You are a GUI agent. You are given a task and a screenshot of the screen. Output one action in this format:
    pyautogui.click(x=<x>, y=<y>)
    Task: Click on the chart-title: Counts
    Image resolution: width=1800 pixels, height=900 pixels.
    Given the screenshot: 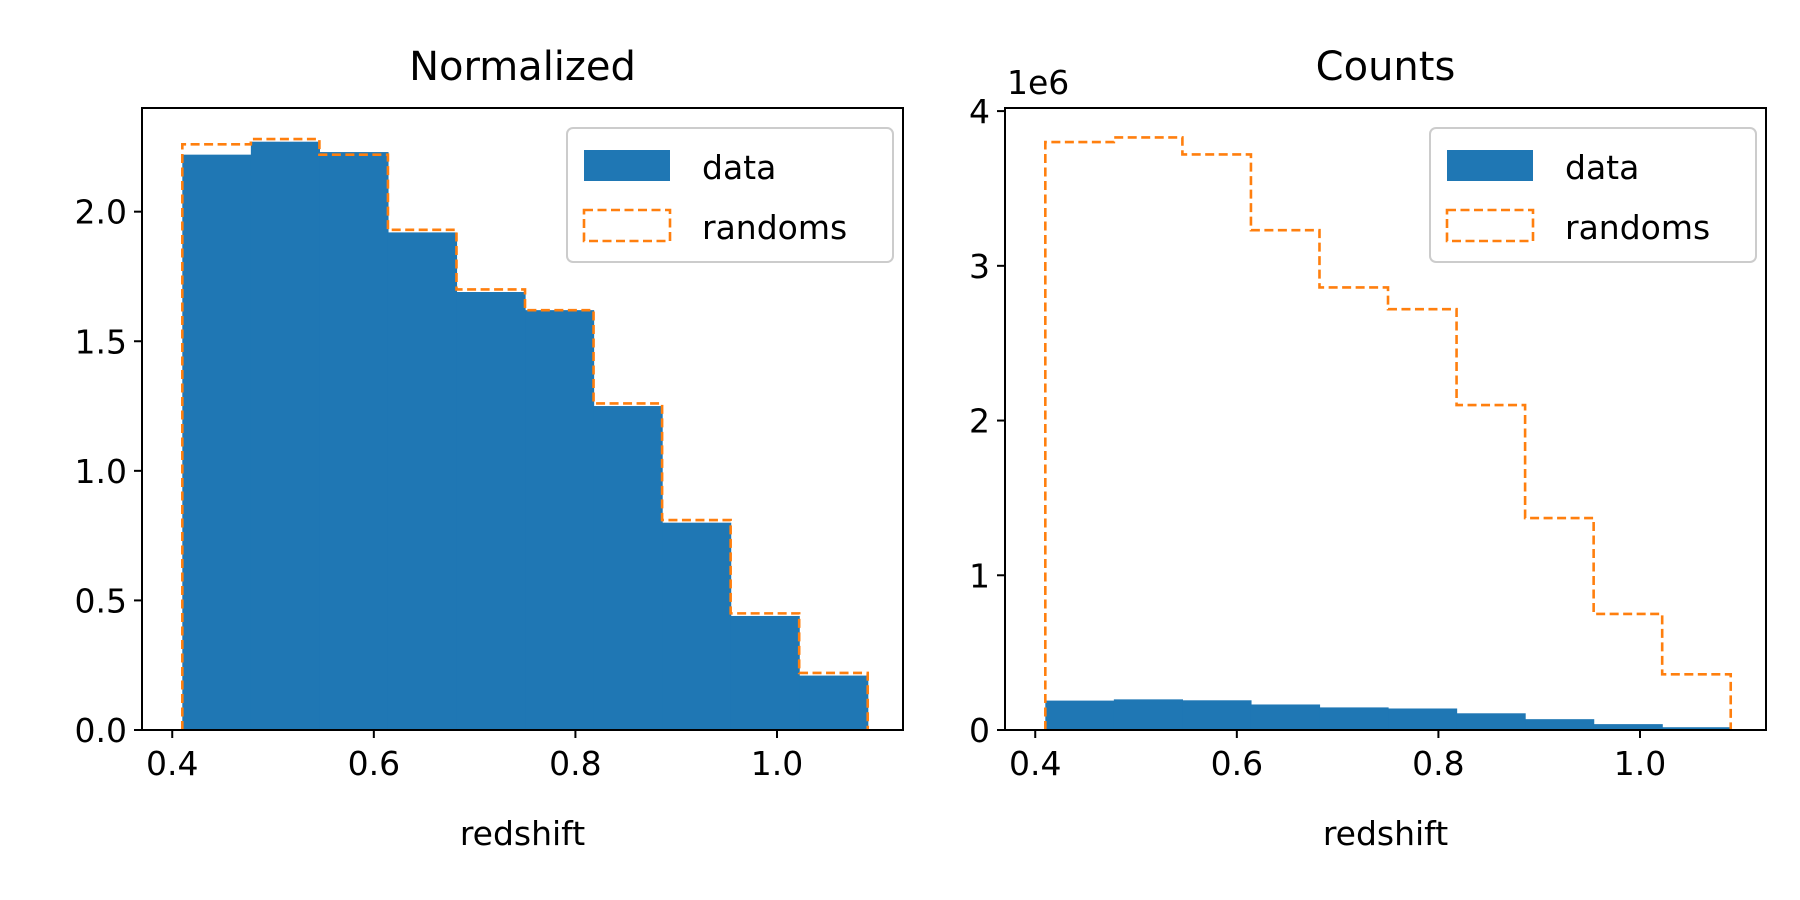 What is the action you would take?
    pyautogui.click(x=1386, y=67)
    